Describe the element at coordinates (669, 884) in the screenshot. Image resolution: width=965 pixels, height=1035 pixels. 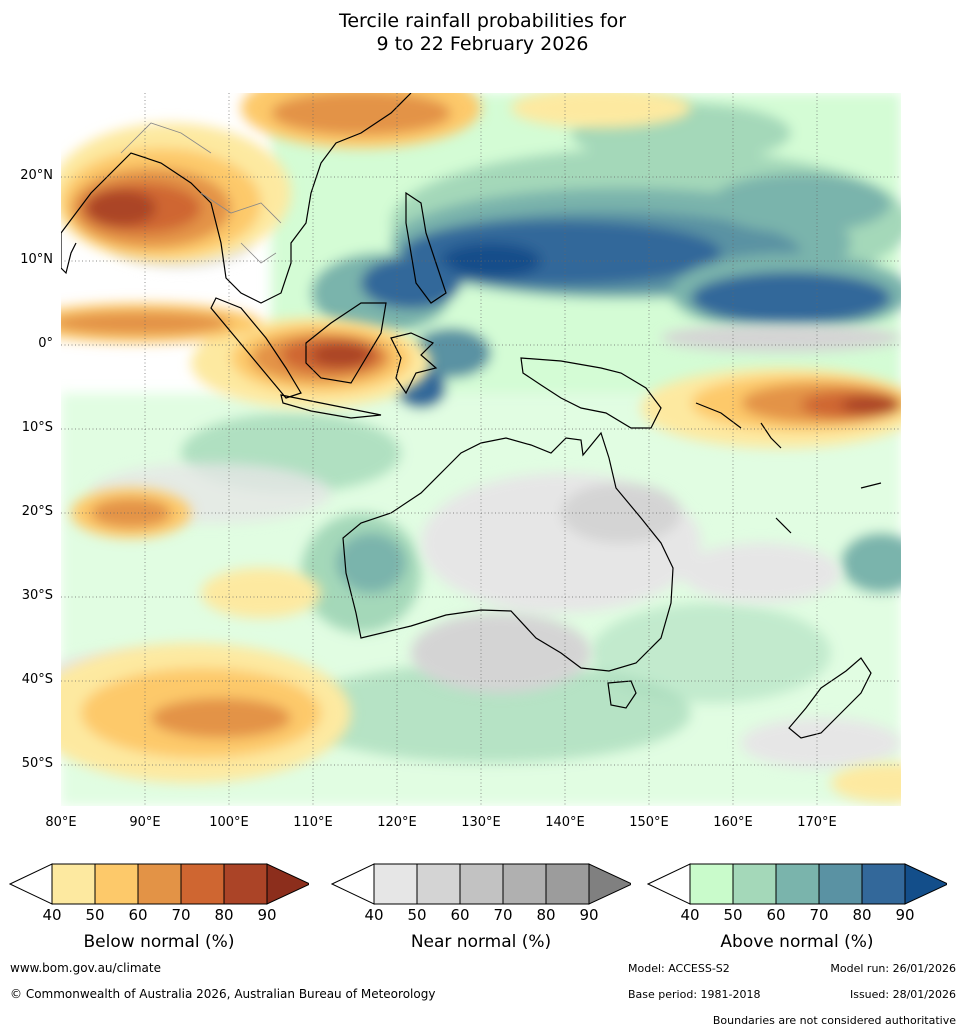
I see `above-colorbar-min-extend` at that location.